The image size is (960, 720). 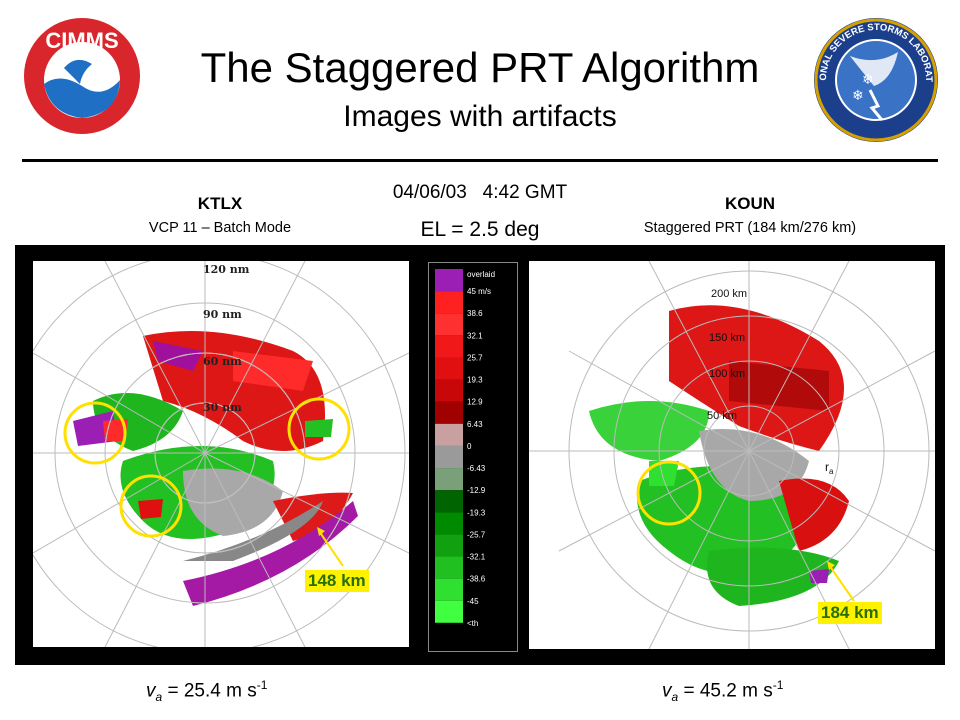 What do you see at coordinates (222, 314) in the screenshot?
I see `ring-label-90: 90 nm` at bounding box center [222, 314].